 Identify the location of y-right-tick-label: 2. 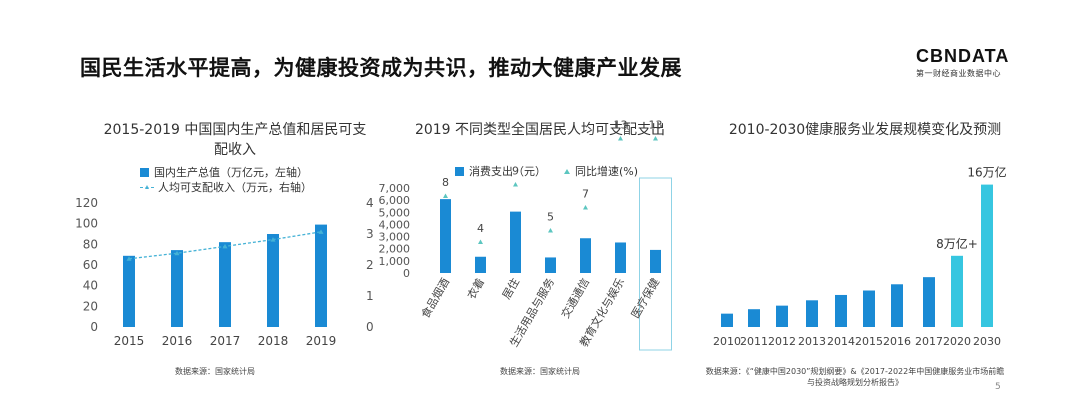
(370, 265).